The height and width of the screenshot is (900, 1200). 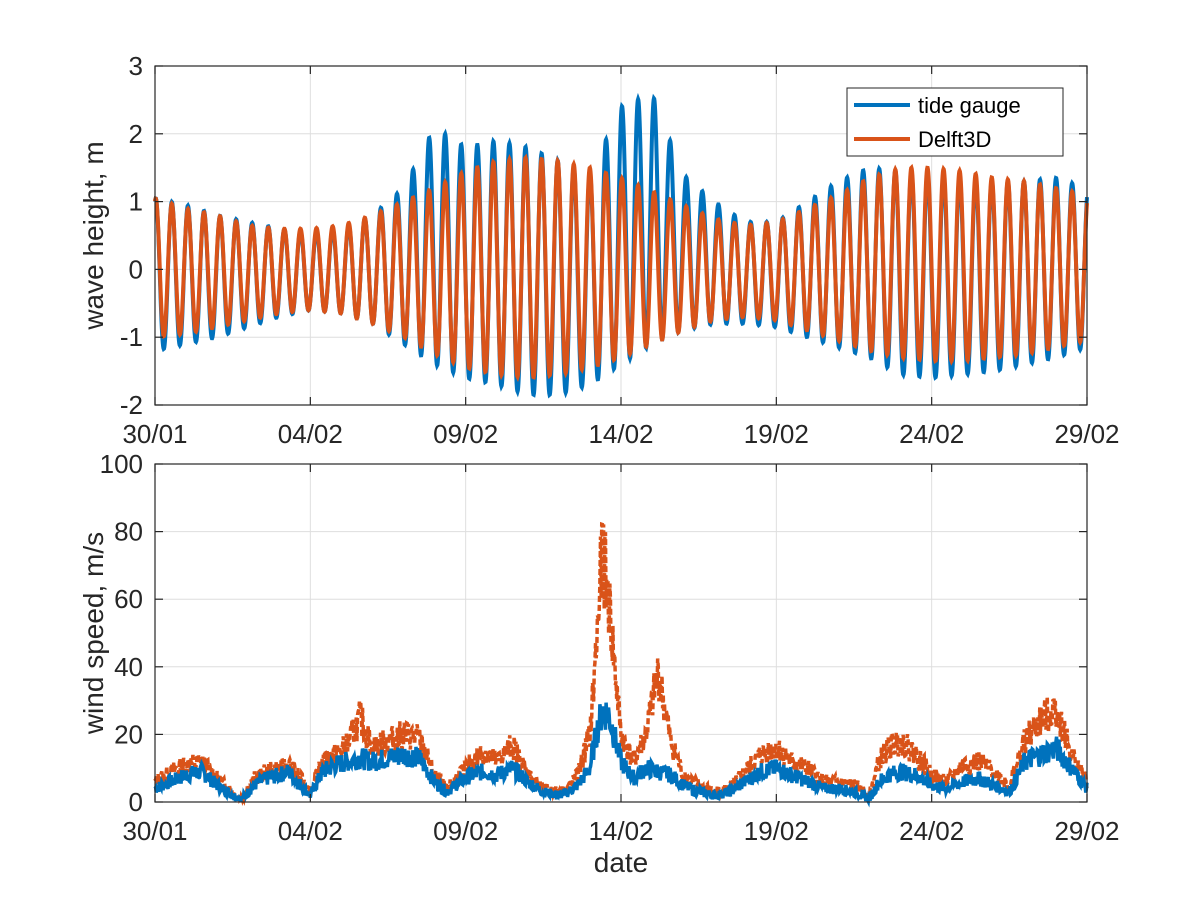 I want to click on wind-ytick-label-1: 20, so click(x=128, y=734).